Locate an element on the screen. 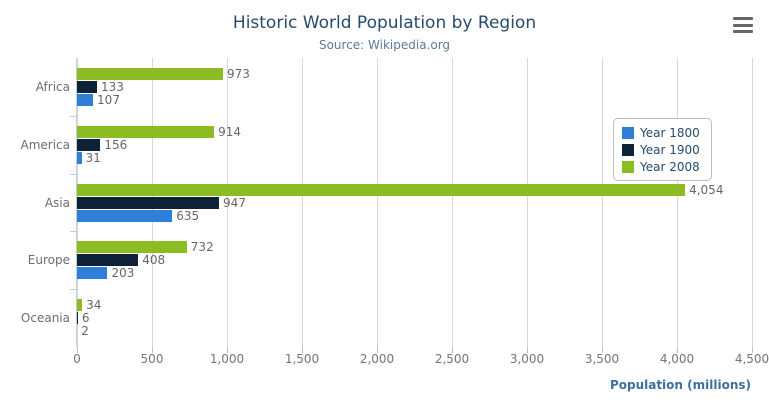 The height and width of the screenshot is (416, 769). y-axis-line is located at coordinates (76, 202).